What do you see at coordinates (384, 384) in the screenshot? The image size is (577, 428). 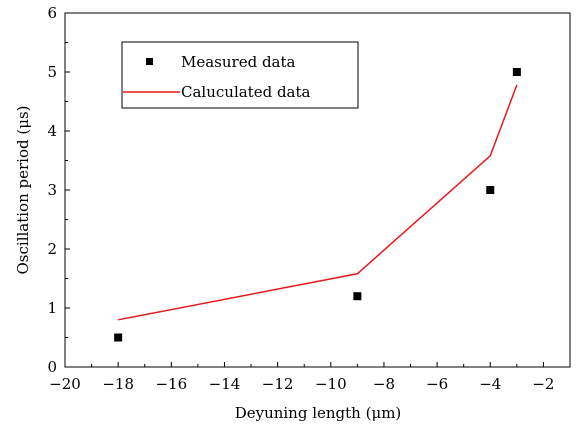 I see `x-tick-label: −8` at bounding box center [384, 384].